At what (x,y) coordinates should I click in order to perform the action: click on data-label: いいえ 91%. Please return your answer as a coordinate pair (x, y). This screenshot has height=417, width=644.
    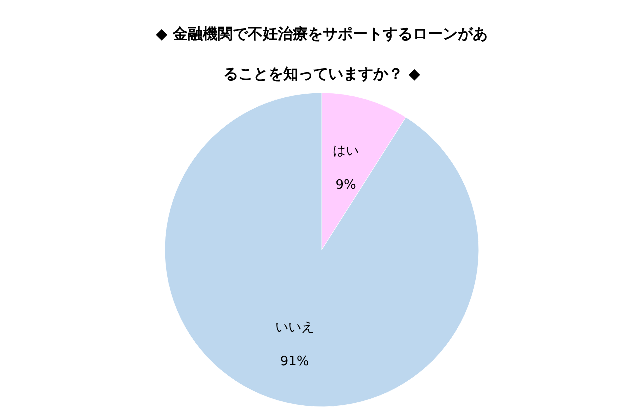
    Looking at the image, I should click on (294, 345).